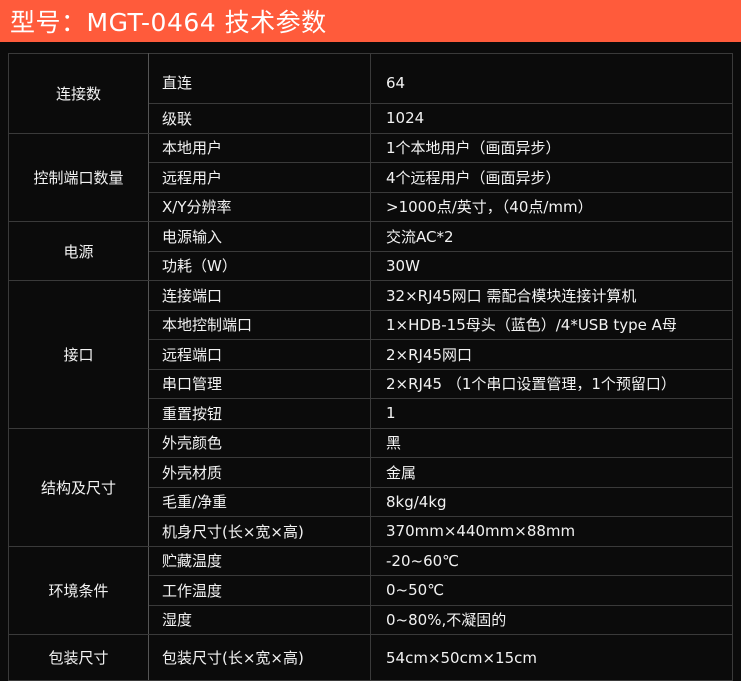 The image size is (741, 681). What do you see at coordinates (259, 295) in the screenshot?
I see `spec-label: 连接端口` at bounding box center [259, 295].